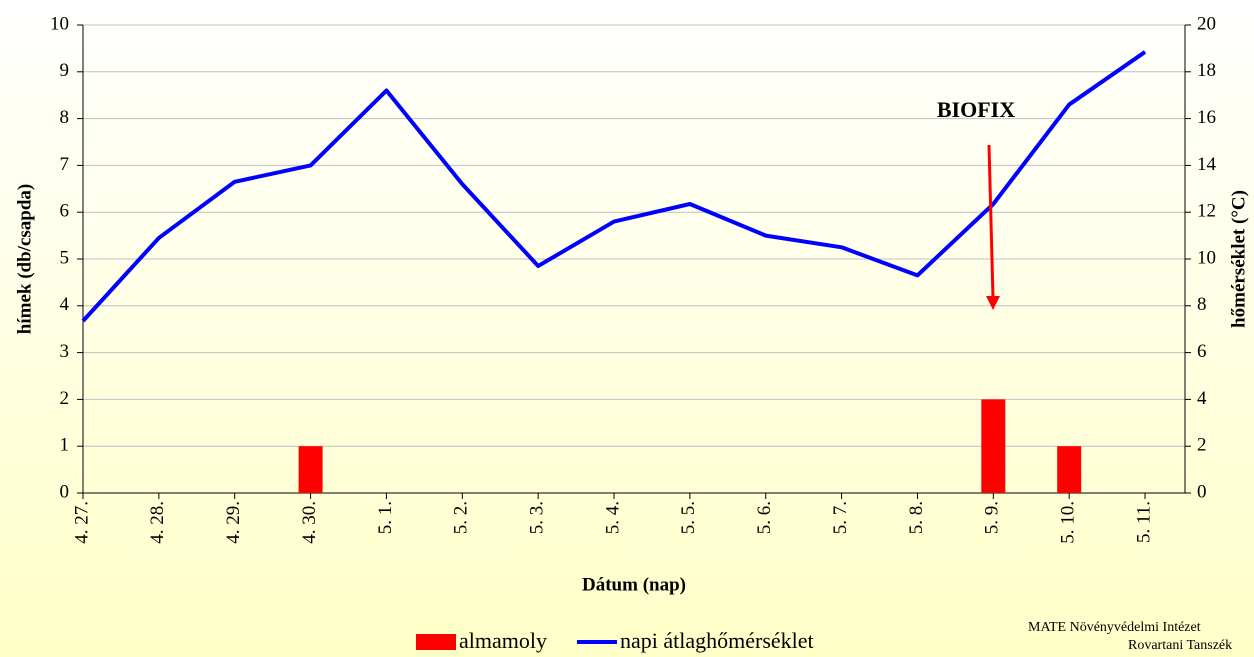 The image size is (1254, 657). I want to click on x-tick-label: 5. 10., so click(1068, 522).